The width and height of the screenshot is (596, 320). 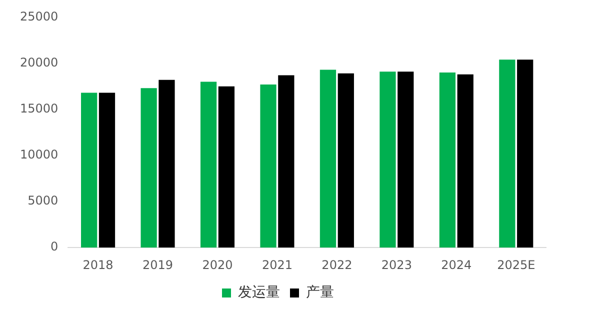 I want to click on x-tick-label: 2023, so click(x=396, y=265).